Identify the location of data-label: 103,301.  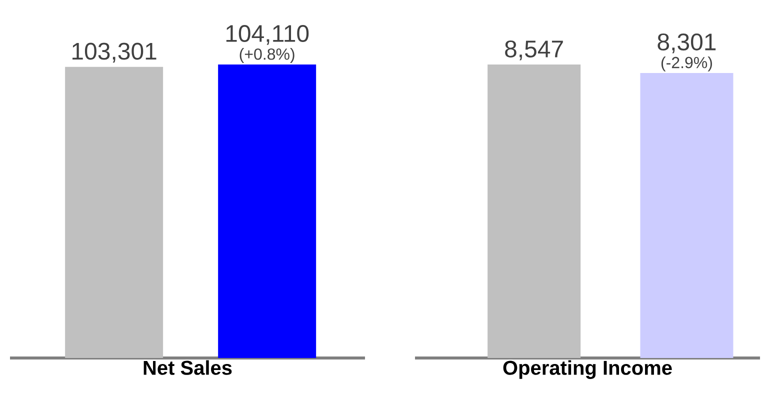
(114, 52).